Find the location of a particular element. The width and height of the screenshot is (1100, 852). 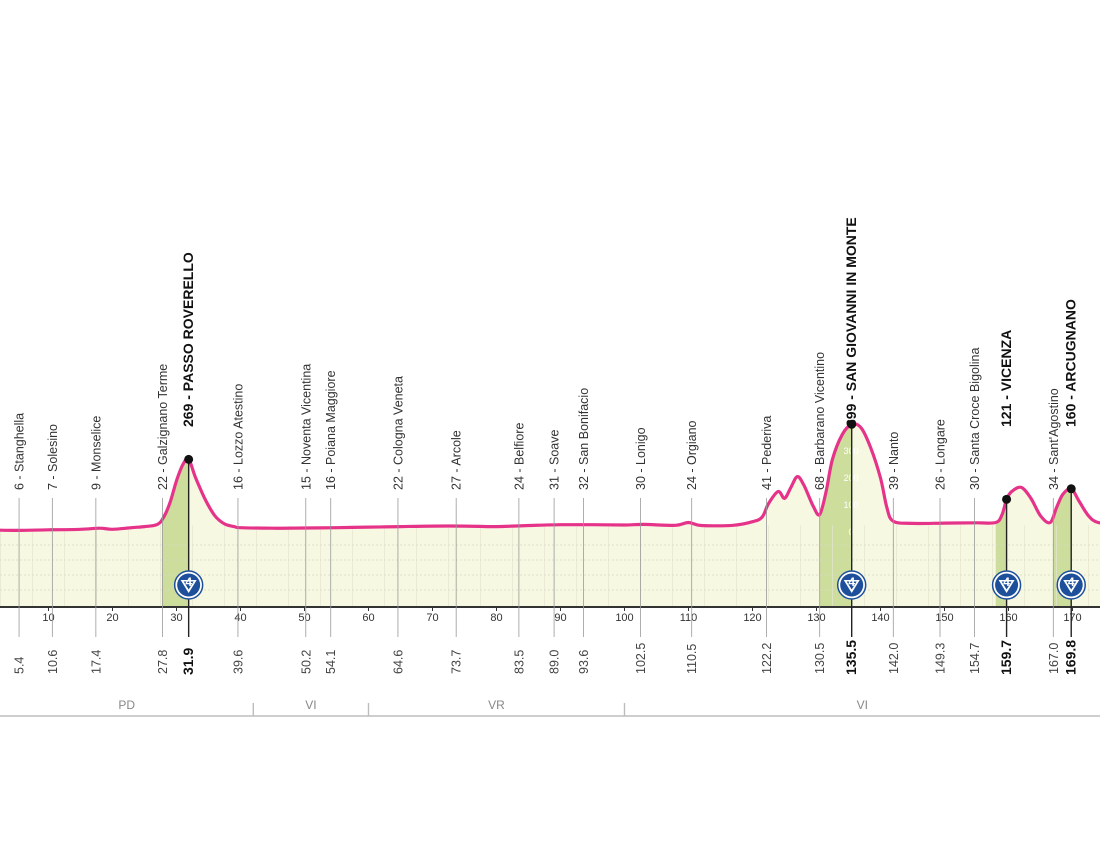

km-label: 39.6 is located at coordinates (238, 662).